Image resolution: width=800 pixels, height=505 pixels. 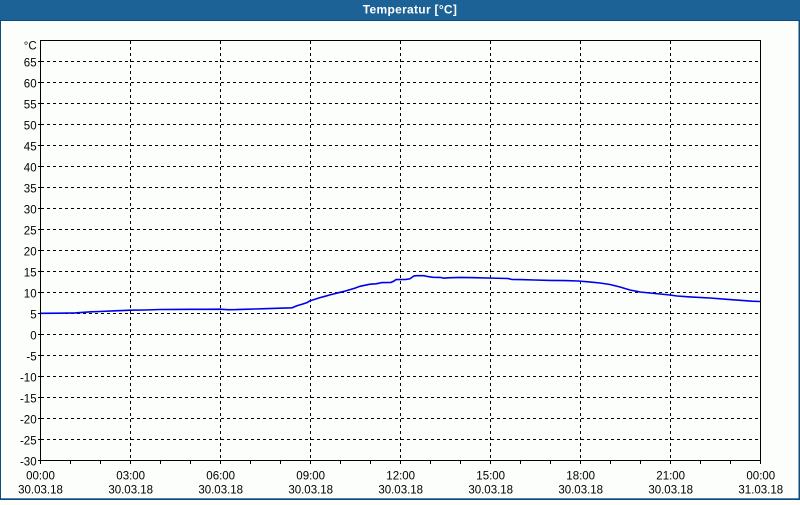 I want to click on svg-text: 21:00, so click(x=670, y=476).